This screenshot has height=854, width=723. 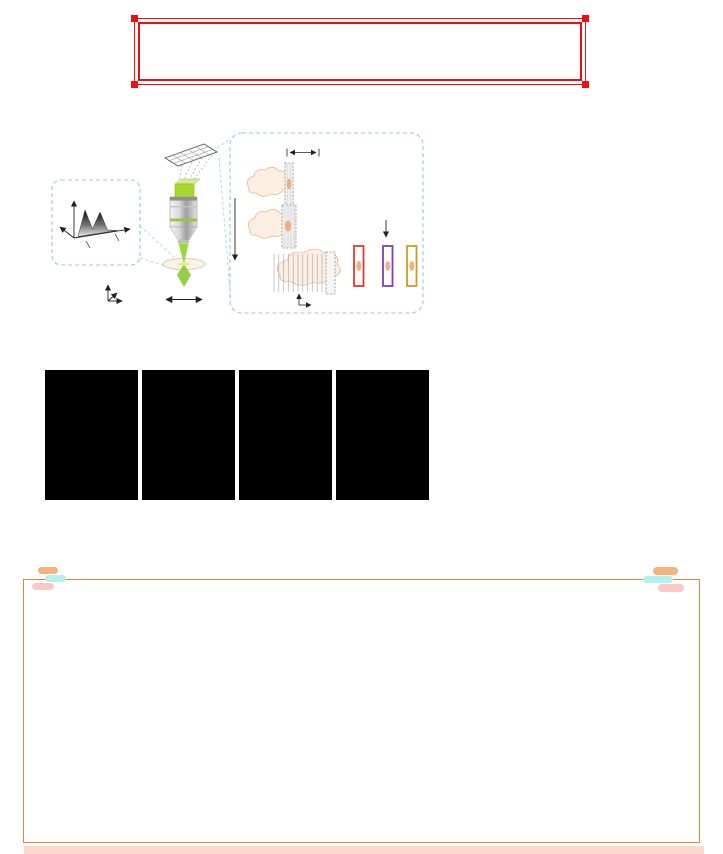 I want to click on headline-inner-border, so click(x=360, y=51).